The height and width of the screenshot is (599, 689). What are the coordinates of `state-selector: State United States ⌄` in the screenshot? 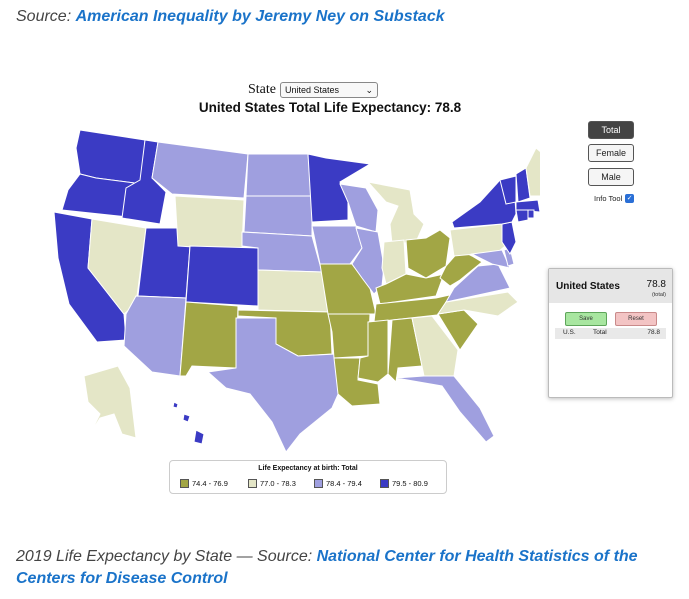 It's located at (313, 90).